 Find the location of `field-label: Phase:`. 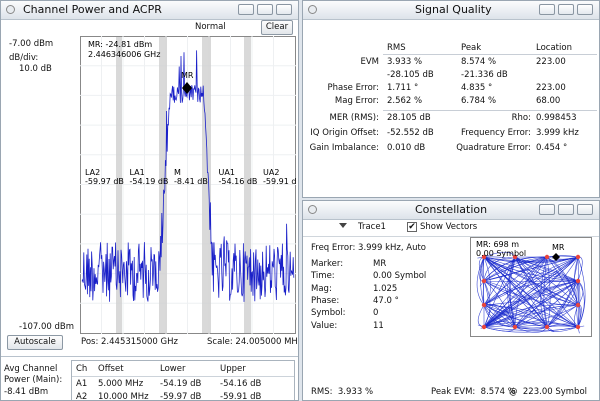

field-label: Phase: is located at coordinates (325, 300).